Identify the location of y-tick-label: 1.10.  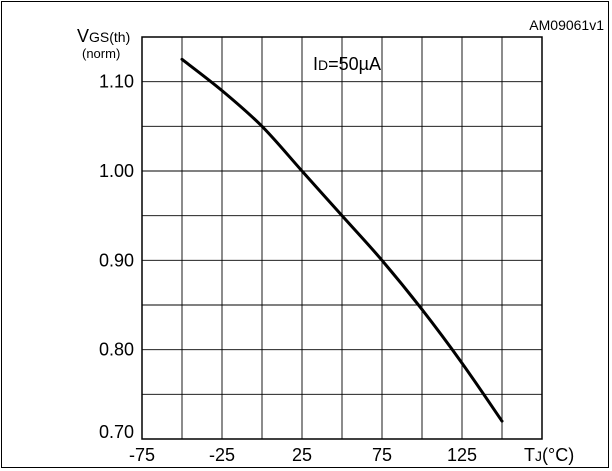
(116, 82).